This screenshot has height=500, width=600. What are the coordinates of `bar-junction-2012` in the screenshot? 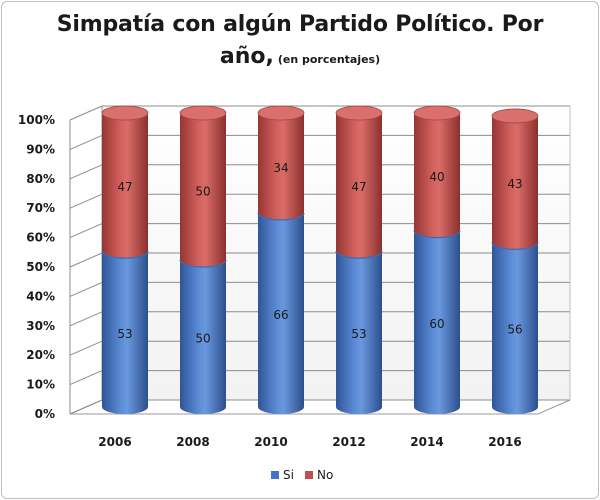 It's located at (359, 255).